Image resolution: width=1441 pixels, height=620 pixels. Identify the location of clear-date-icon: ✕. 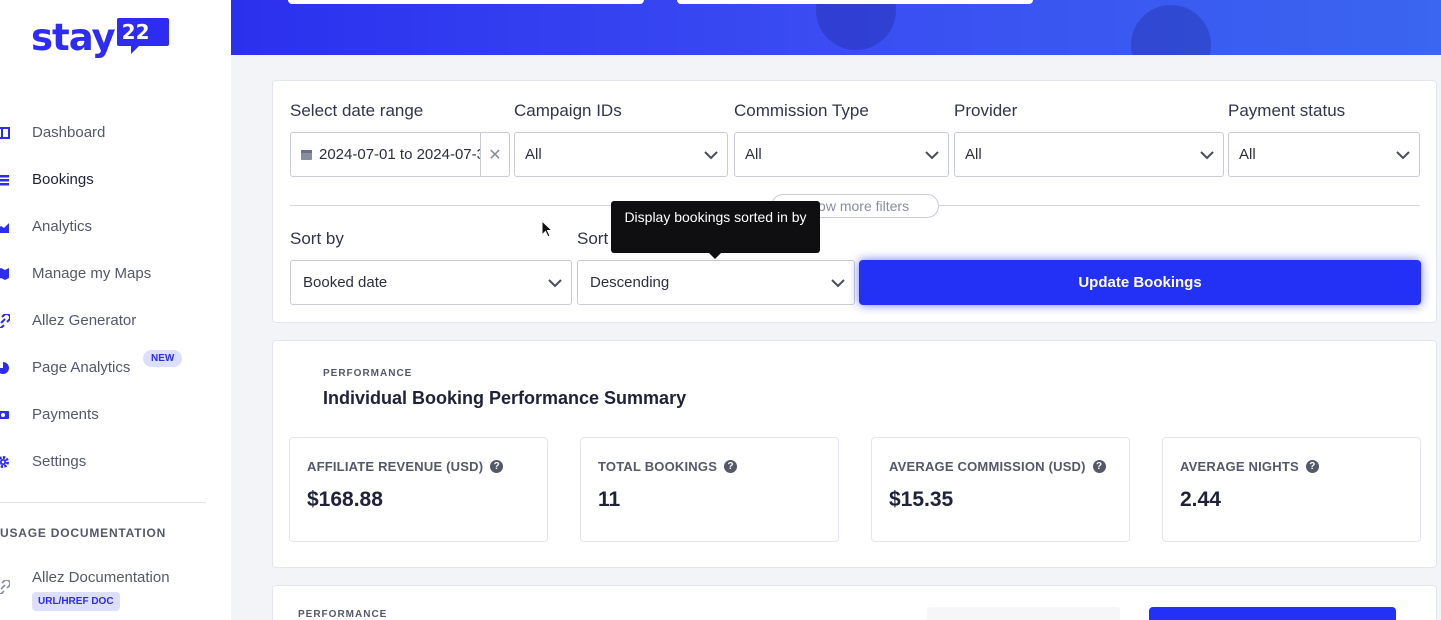
(494, 154).